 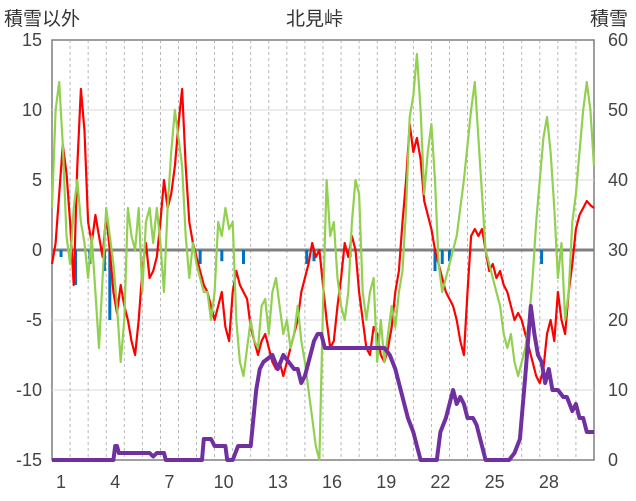 What do you see at coordinates (29, 390) in the screenshot?
I see `y-left-tick-label: -10` at bounding box center [29, 390].